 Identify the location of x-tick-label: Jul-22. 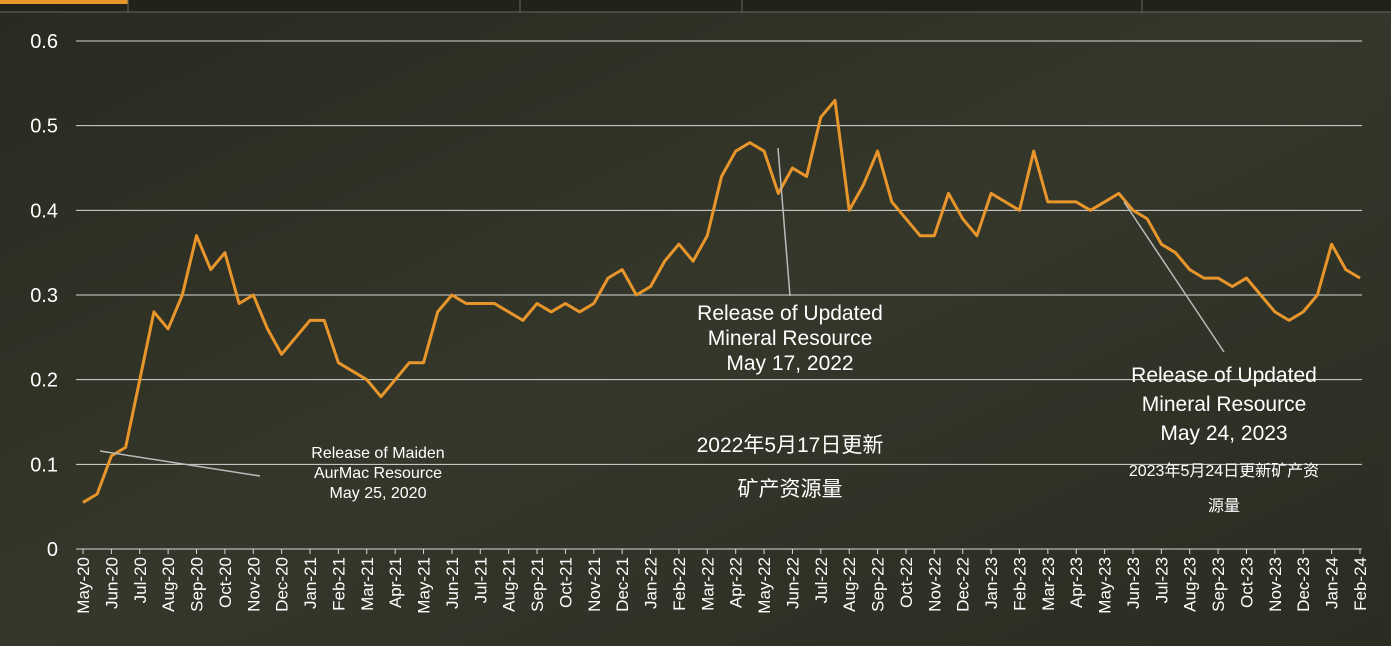
(821, 580).